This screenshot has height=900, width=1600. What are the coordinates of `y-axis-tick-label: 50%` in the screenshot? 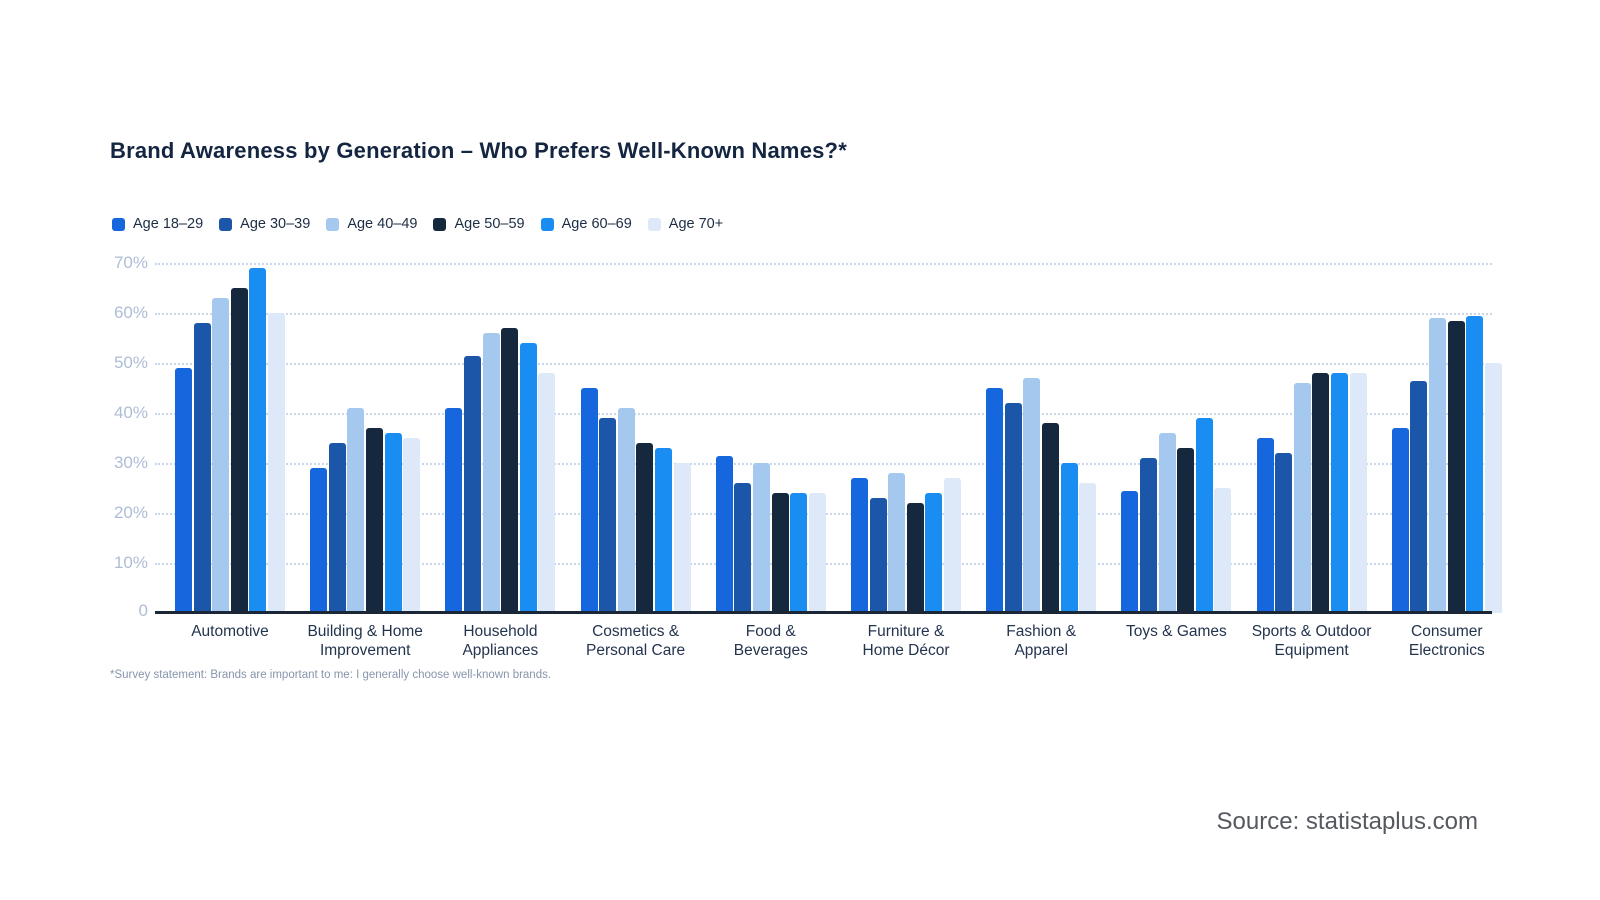 It's located at (130, 362).